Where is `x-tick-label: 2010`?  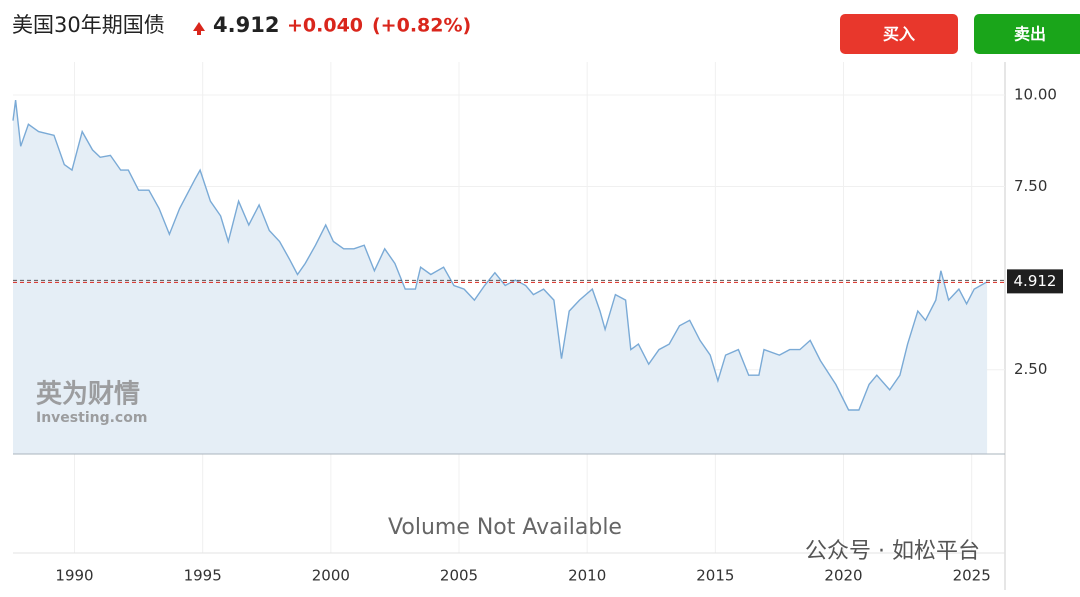 x-tick-label: 2010 is located at coordinates (587, 576).